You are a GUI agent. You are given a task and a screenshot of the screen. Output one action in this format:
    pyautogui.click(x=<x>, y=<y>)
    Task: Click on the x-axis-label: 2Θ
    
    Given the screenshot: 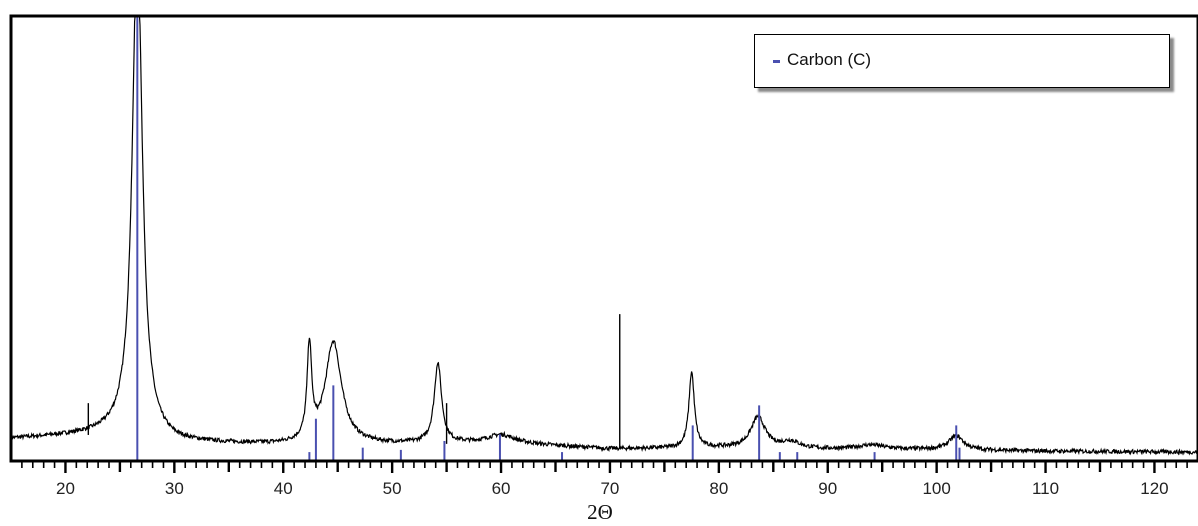 What is the action you would take?
    pyautogui.click(x=600, y=512)
    